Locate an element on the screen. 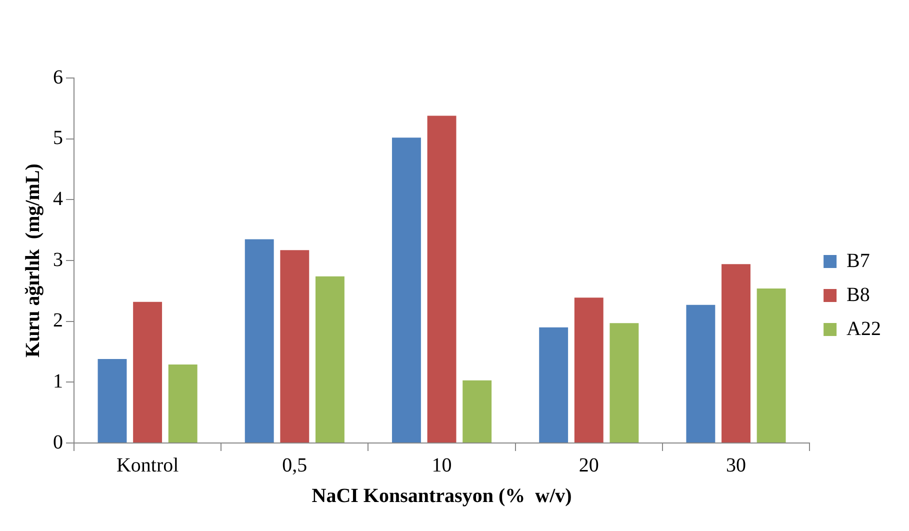 This screenshot has width=909, height=531. legend-label: B7 is located at coordinates (858, 261).